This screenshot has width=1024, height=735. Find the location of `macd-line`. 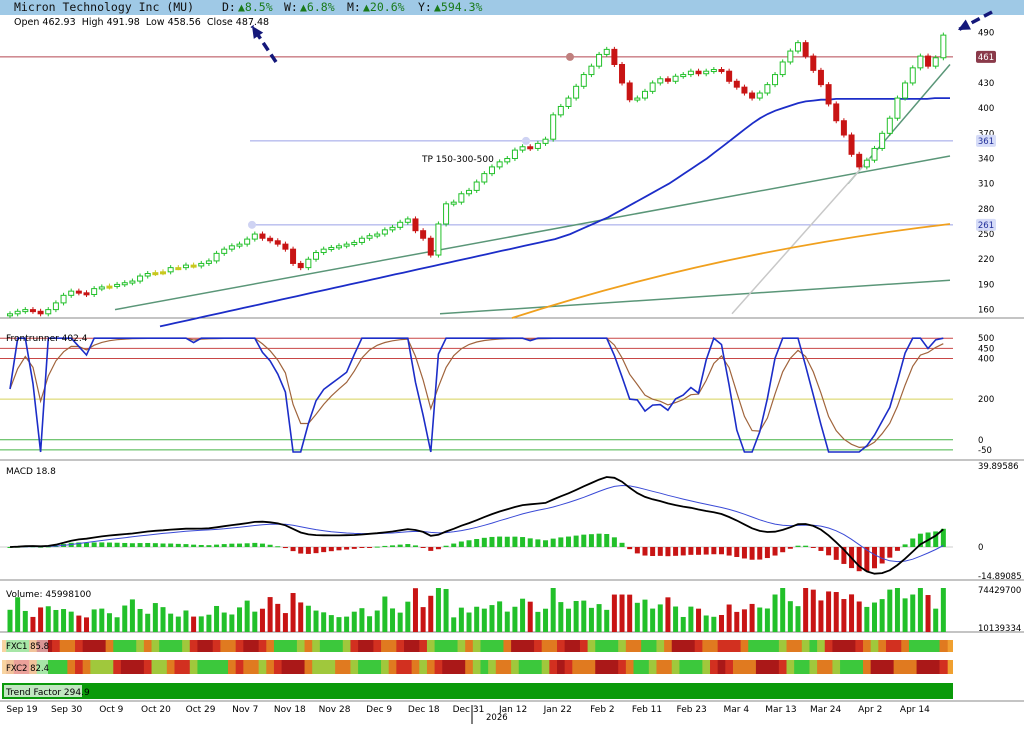

macd-line is located at coordinates (476, 525).